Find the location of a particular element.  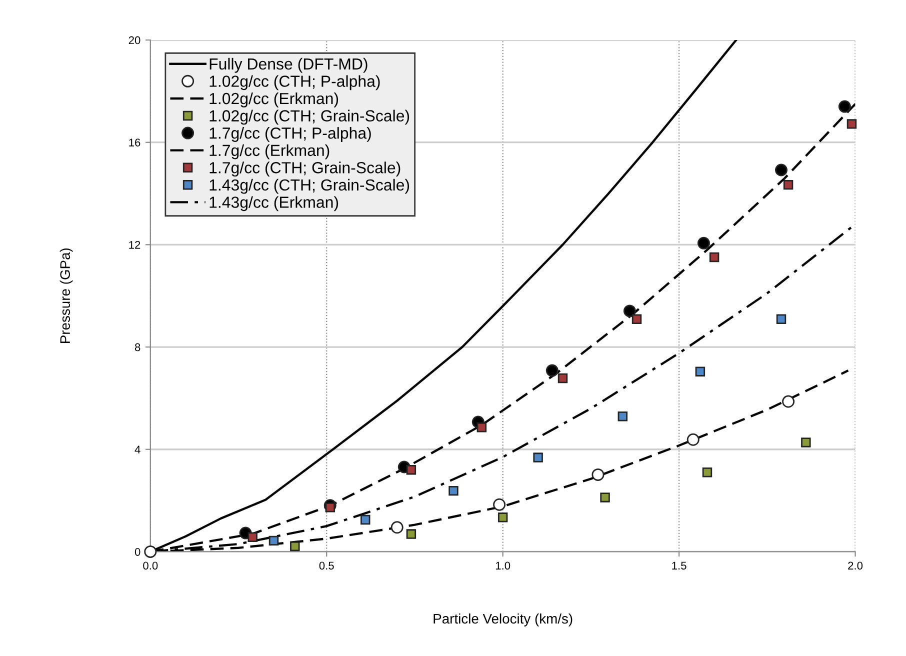

legend-label: 1.7g/cc (Erkman) is located at coordinates (270, 152).